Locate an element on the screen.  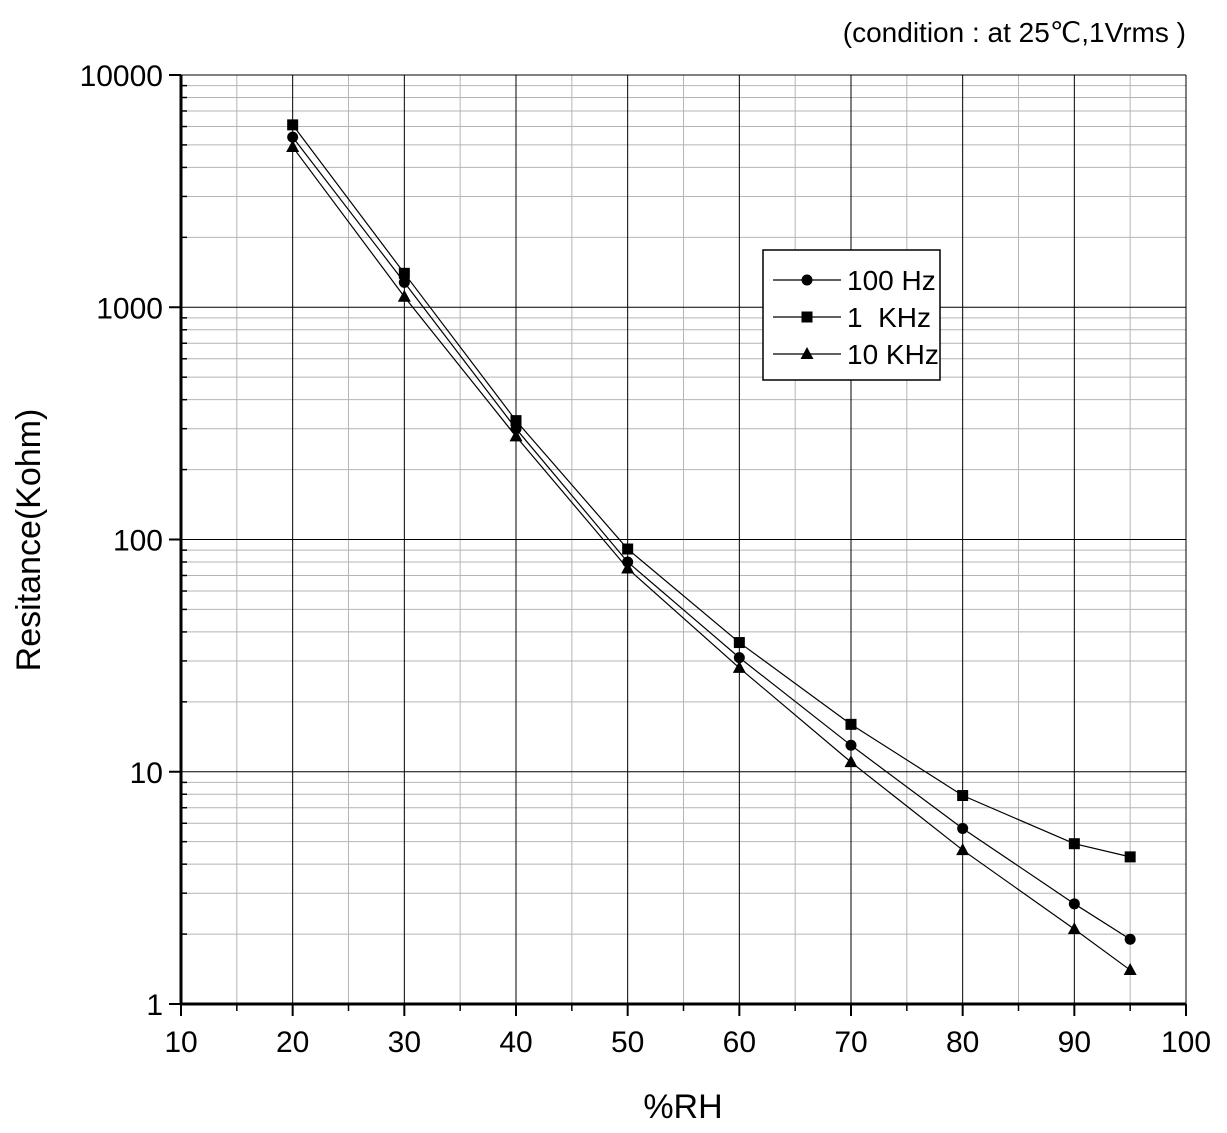
y-tick-label: 10000 is located at coordinates (121, 76).